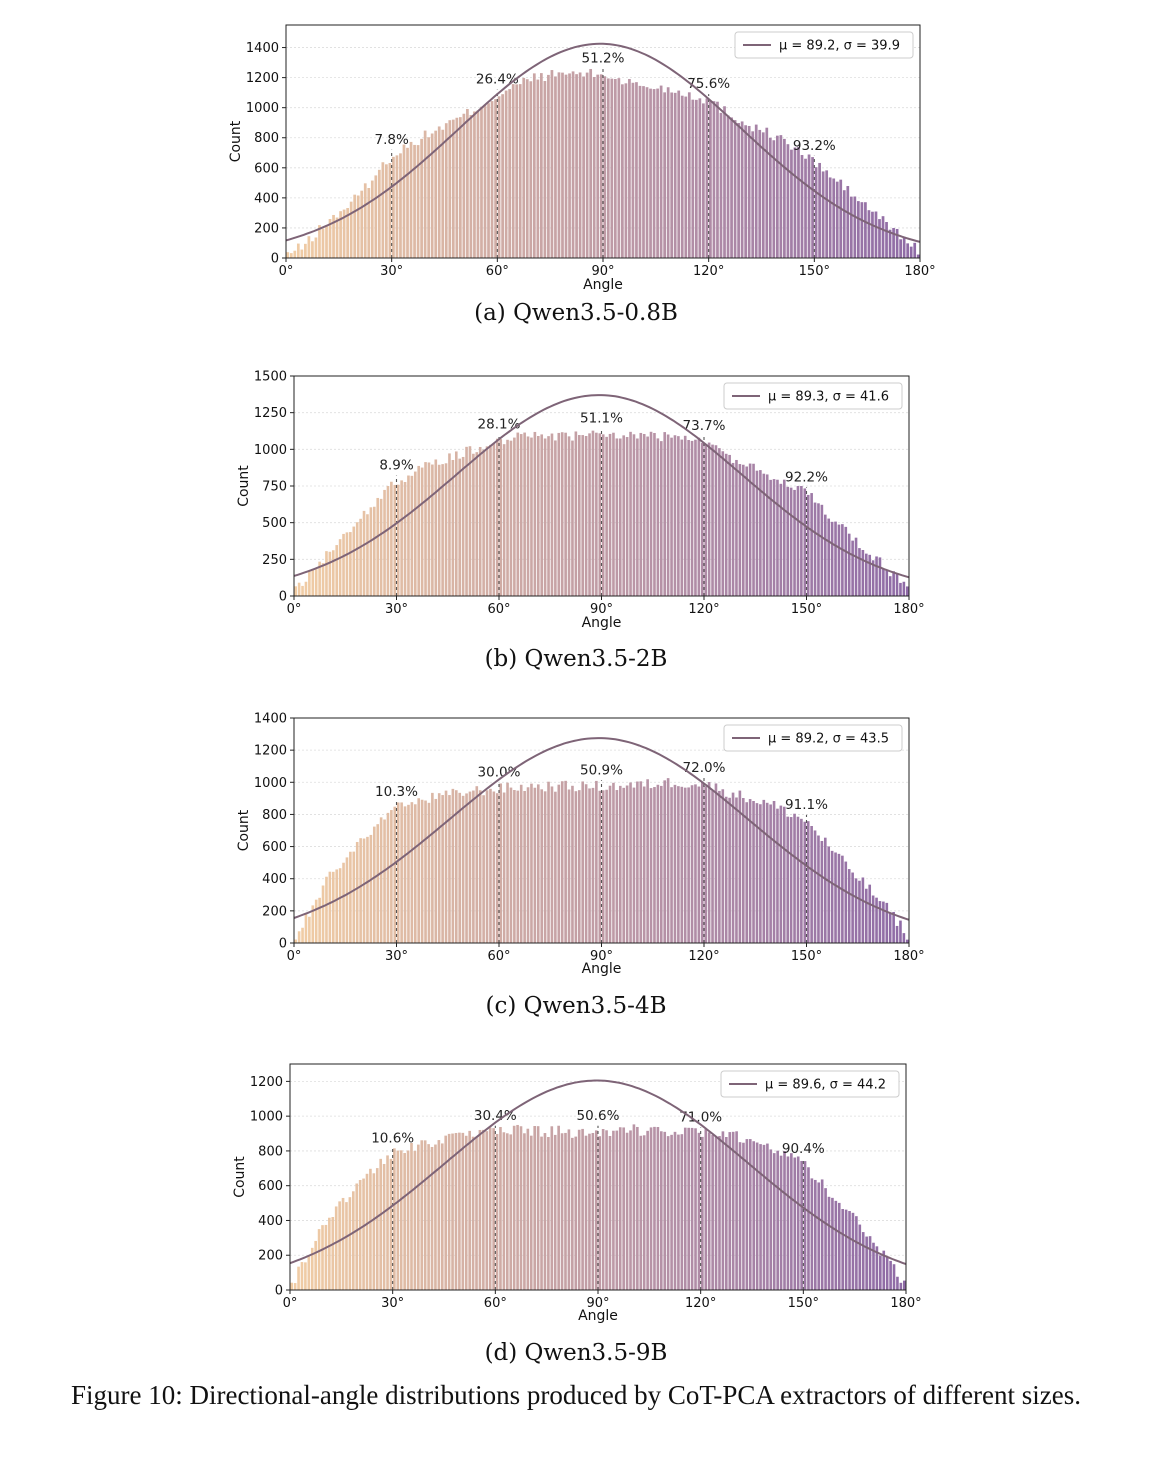 This screenshot has width=1152, height=1458. What do you see at coordinates (602, 623) in the screenshot?
I see `x-axis-label-b: Angle` at bounding box center [602, 623].